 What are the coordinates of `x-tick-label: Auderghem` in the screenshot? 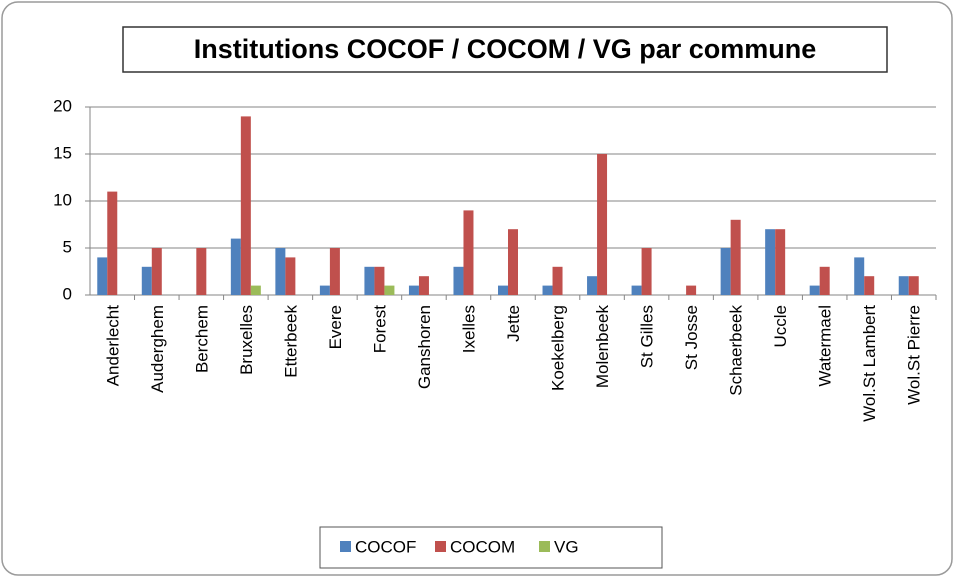 It's located at (157, 349).